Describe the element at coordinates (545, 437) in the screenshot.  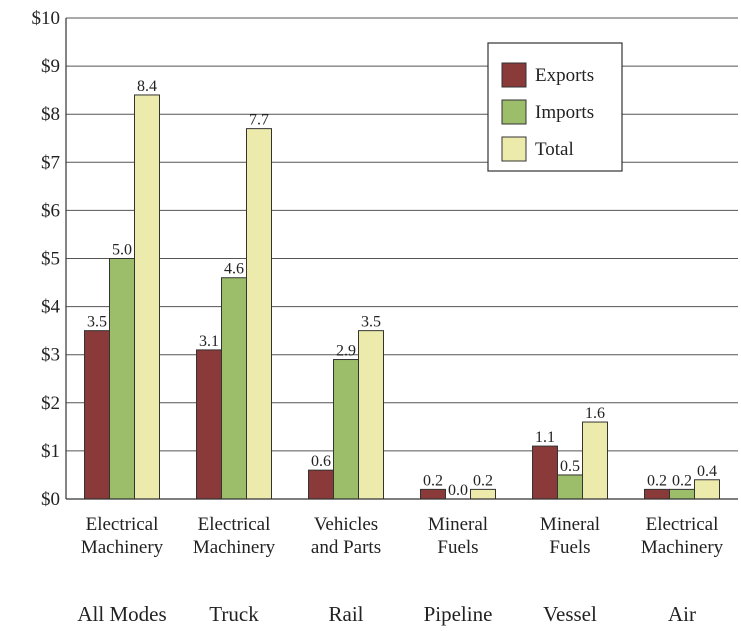
I see `data-label-exports: 1.1` at that location.